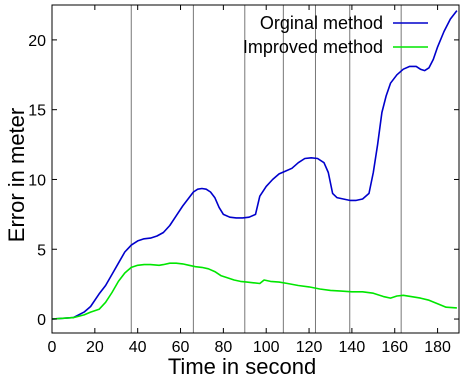  What do you see at coordinates (41, 250) in the screenshot?
I see `y-tick-label: 5` at bounding box center [41, 250].